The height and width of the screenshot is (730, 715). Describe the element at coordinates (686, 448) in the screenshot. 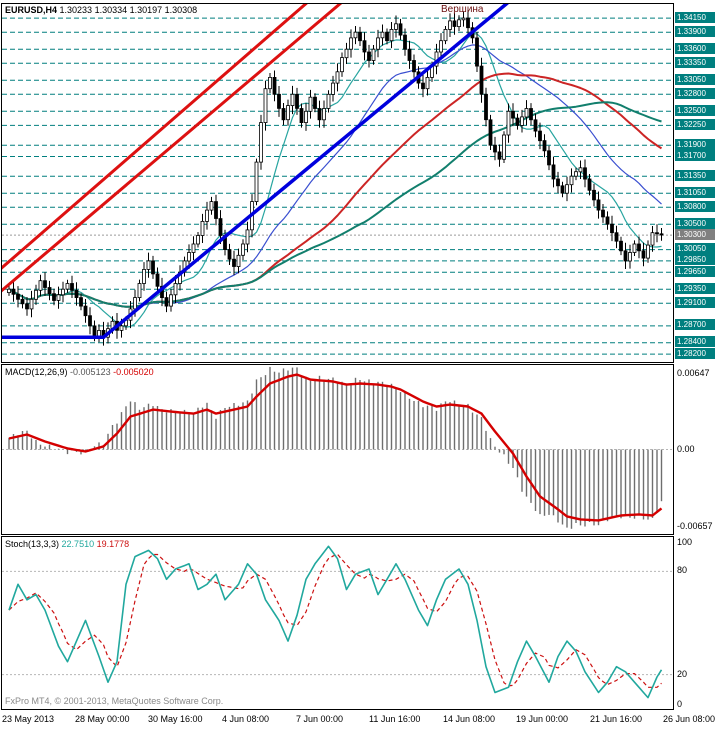

I see `macd-scale-label: 0.00` at that location.